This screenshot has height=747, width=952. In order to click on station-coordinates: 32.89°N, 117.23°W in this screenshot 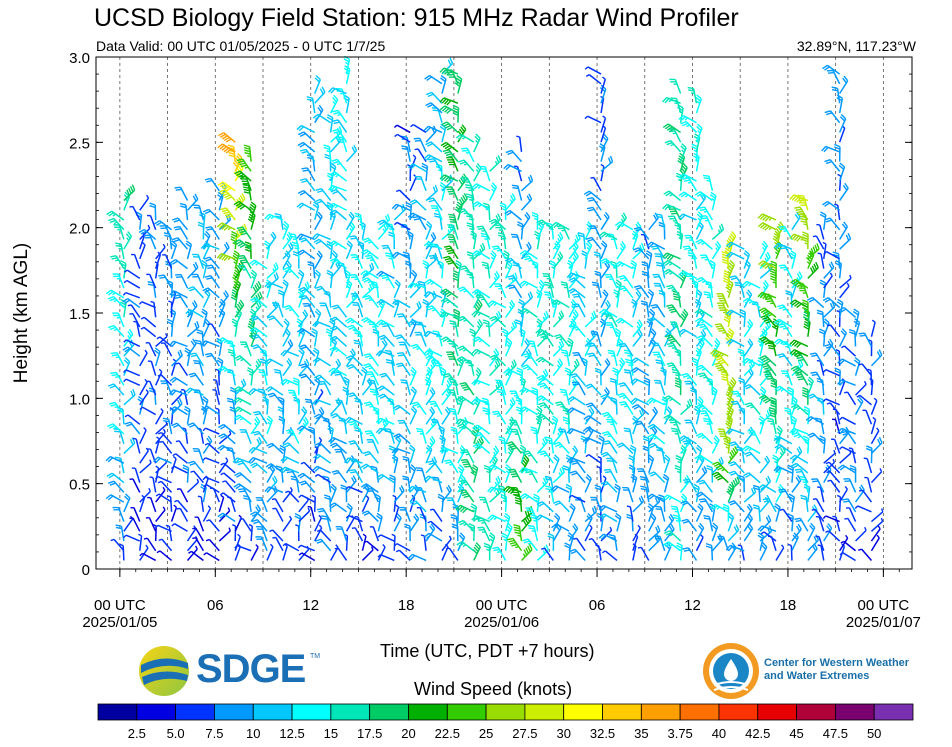, I will do `click(856, 46)`.